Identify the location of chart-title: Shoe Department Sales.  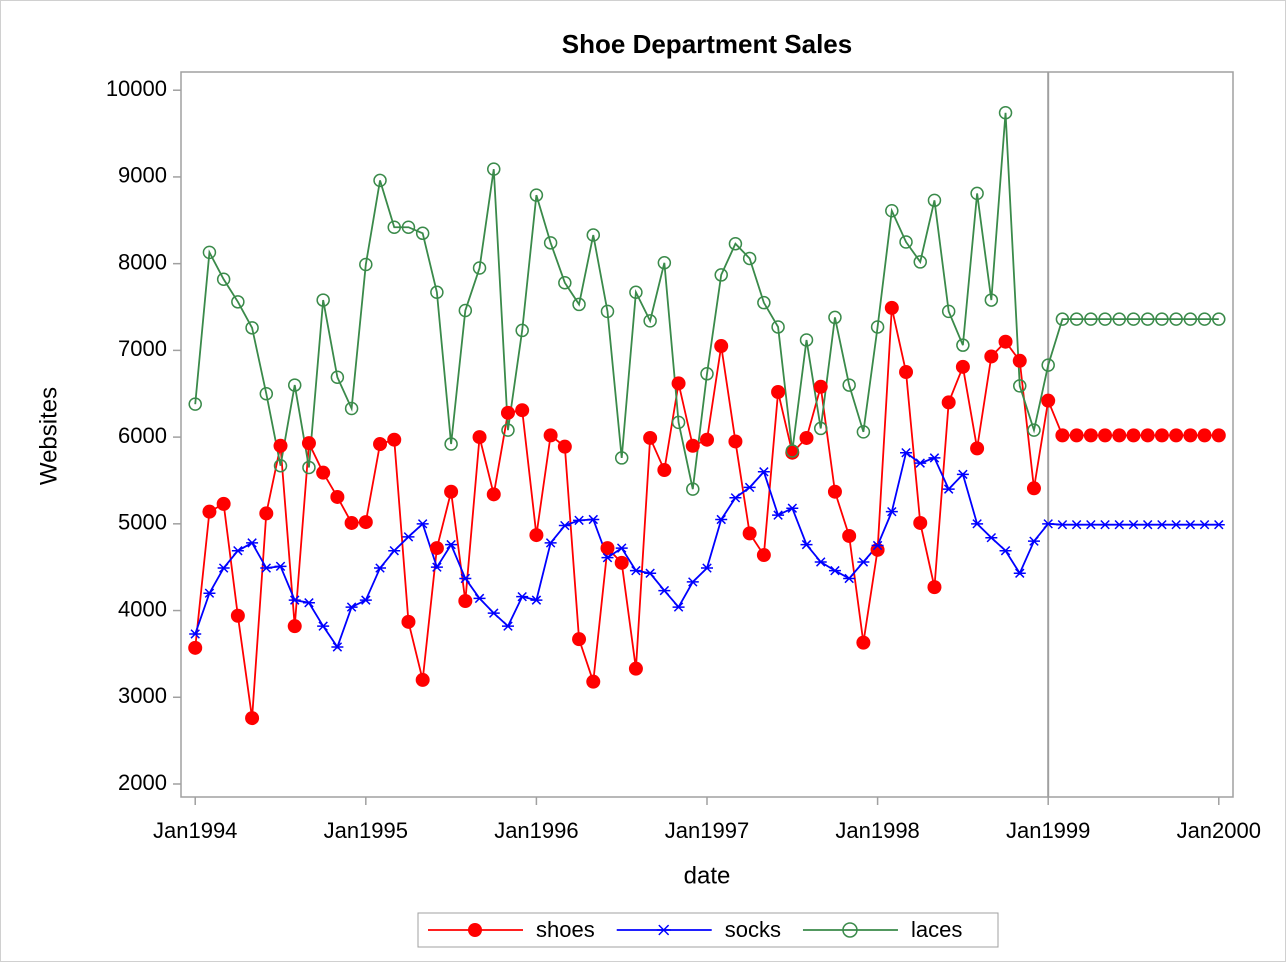
(707, 44).